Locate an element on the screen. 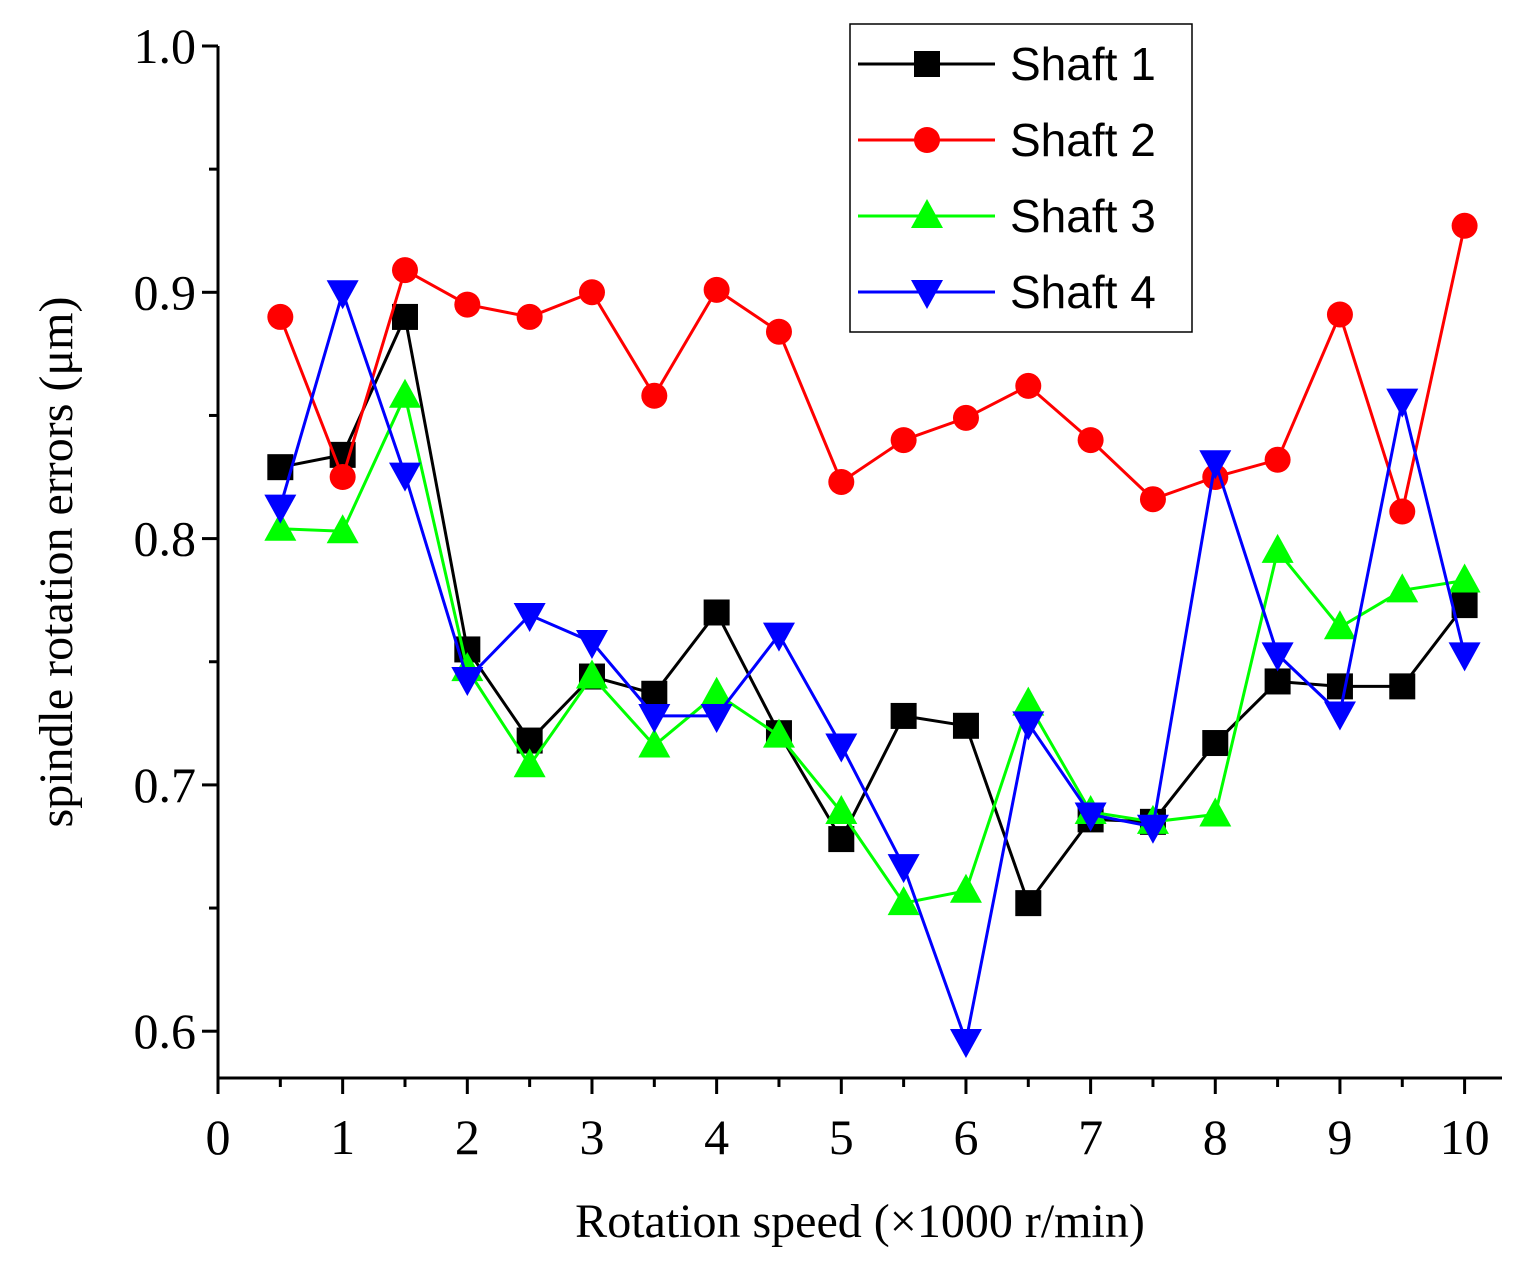 The width and height of the screenshot is (1532, 1273). x-tick-label: 0 is located at coordinates (218, 1137).